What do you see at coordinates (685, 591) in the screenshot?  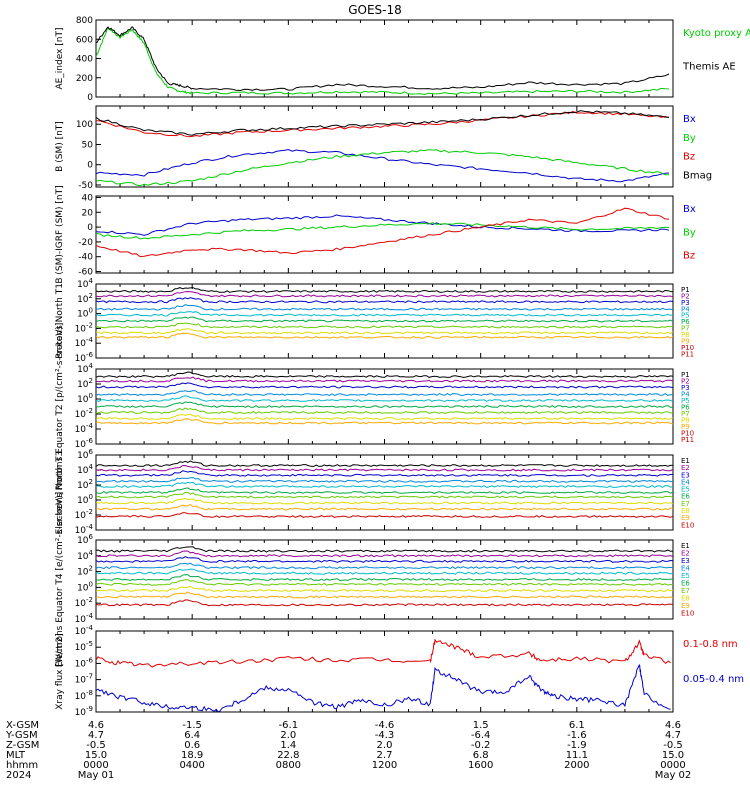 I see `legend-entry: E7` at bounding box center [685, 591].